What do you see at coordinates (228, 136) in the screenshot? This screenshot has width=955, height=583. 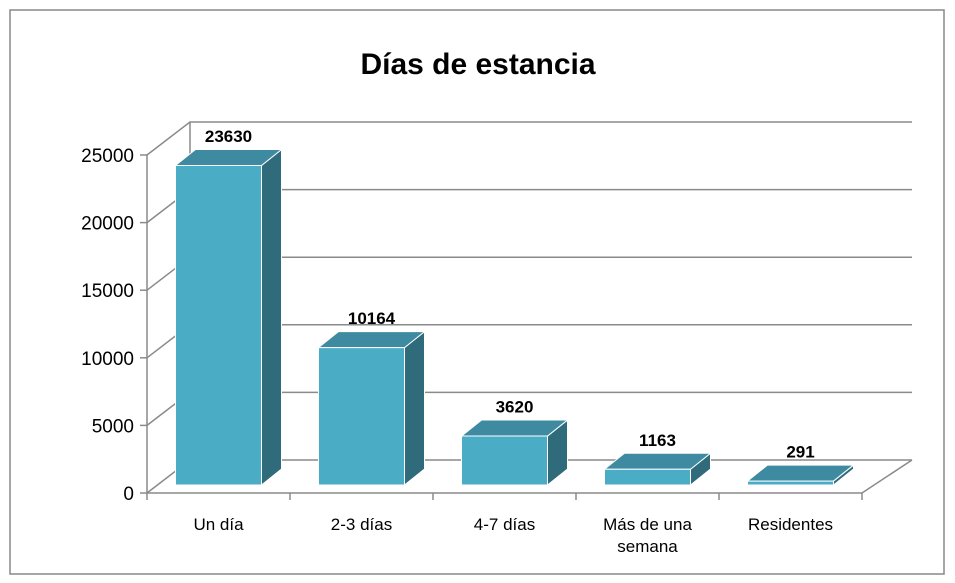 I see `data-label: 23630` at bounding box center [228, 136].